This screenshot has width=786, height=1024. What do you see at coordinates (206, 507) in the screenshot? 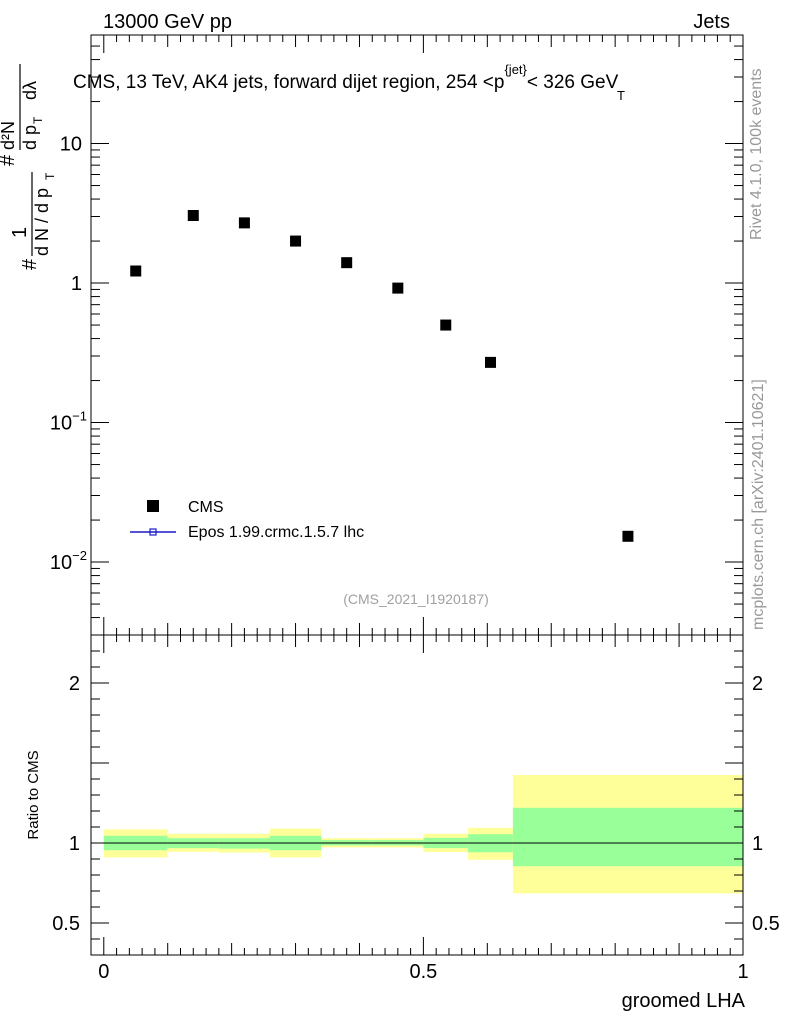
I see `legend-cms-label: CMS` at bounding box center [206, 507].